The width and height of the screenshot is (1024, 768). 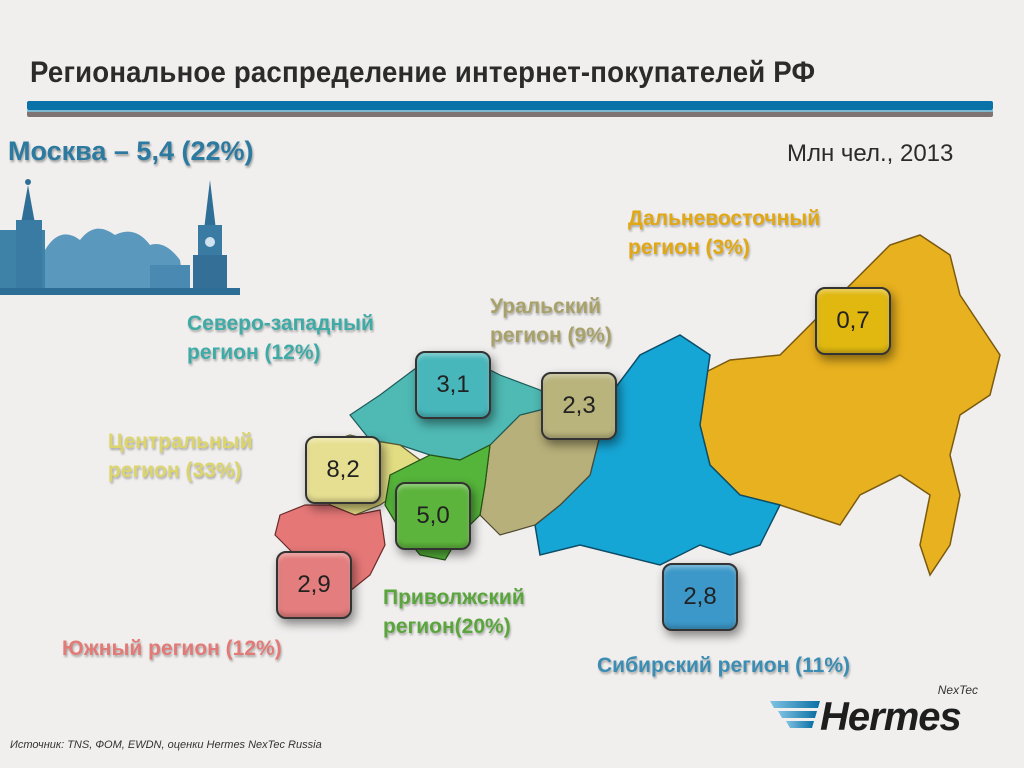 I want to click on volga-value: 5,0, so click(x=433, y=516).